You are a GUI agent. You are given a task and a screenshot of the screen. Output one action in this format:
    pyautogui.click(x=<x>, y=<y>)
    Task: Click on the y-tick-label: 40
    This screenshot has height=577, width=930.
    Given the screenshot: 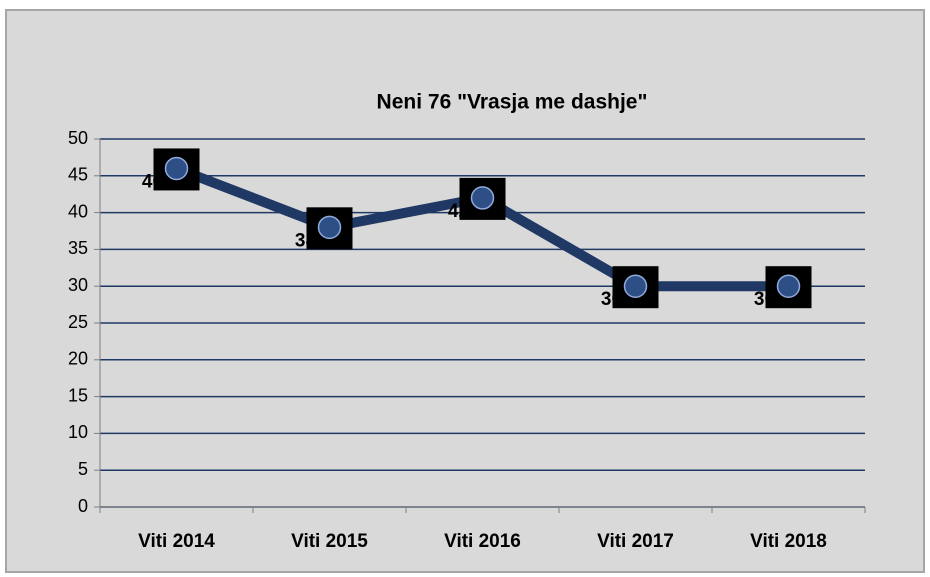 What is the action you would take?
    pyautogui.click(x=78, y=211)
    